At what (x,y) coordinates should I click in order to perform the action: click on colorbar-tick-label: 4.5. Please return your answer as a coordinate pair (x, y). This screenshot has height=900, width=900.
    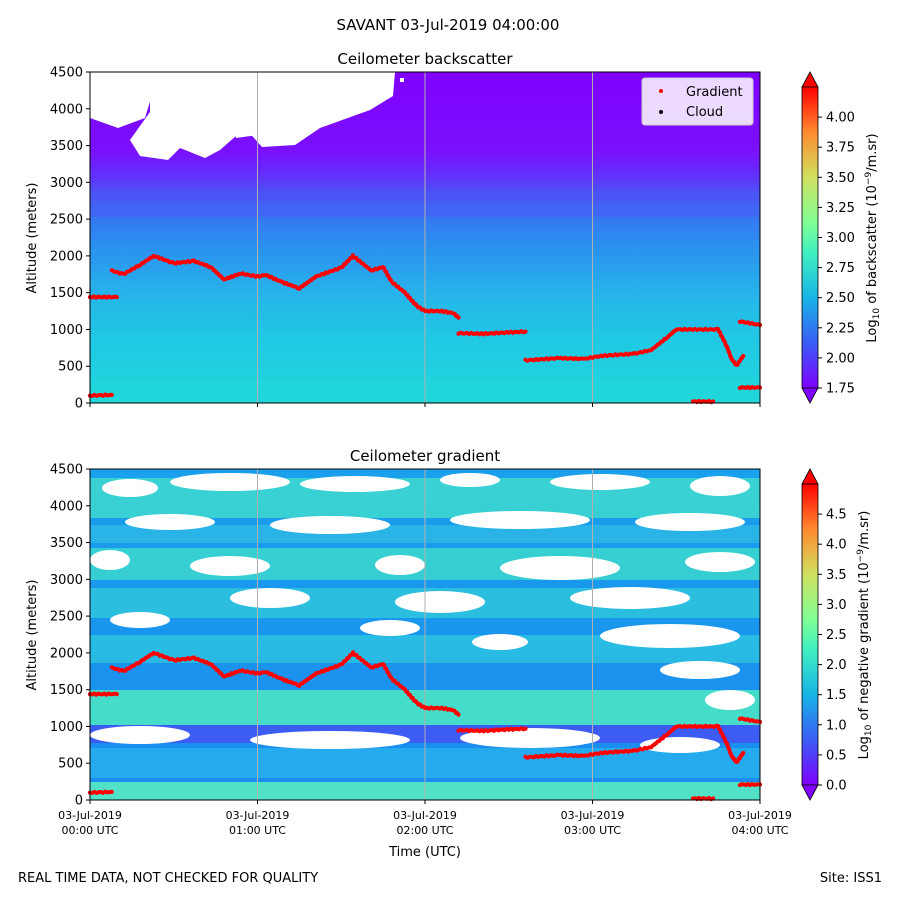
    Looking at the image, I should click on (836, 515).